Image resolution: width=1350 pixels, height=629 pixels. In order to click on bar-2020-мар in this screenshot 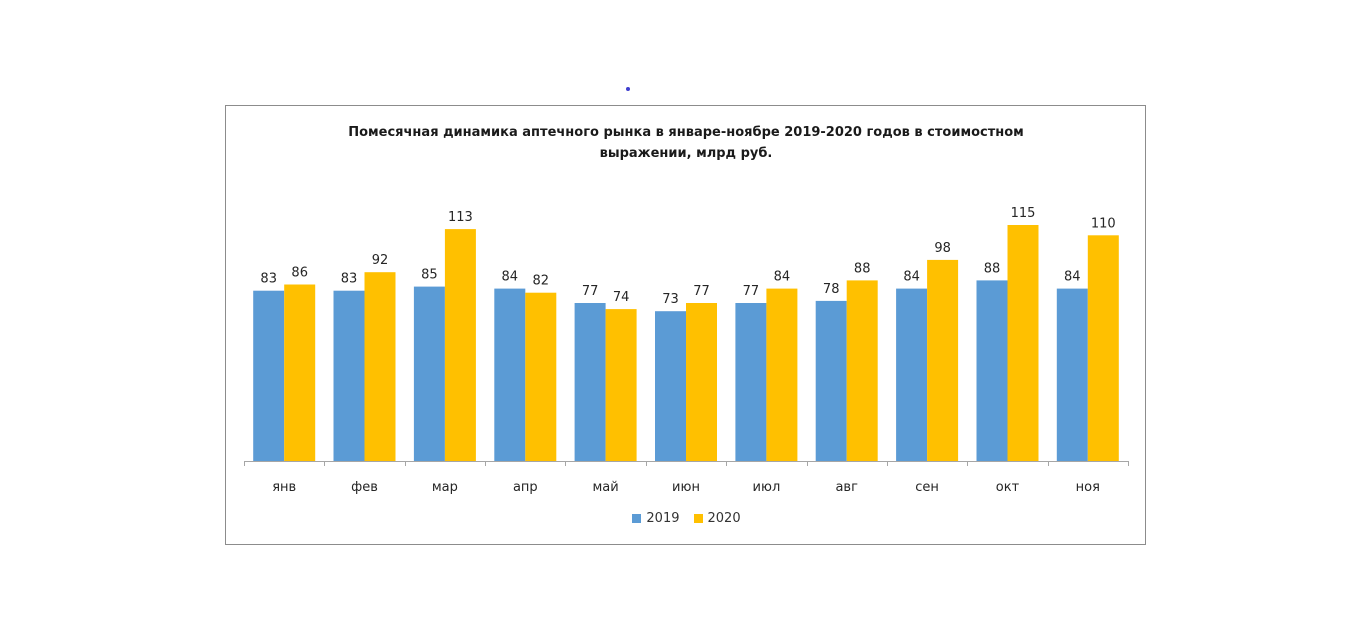, I will do `click(460, 345)`.